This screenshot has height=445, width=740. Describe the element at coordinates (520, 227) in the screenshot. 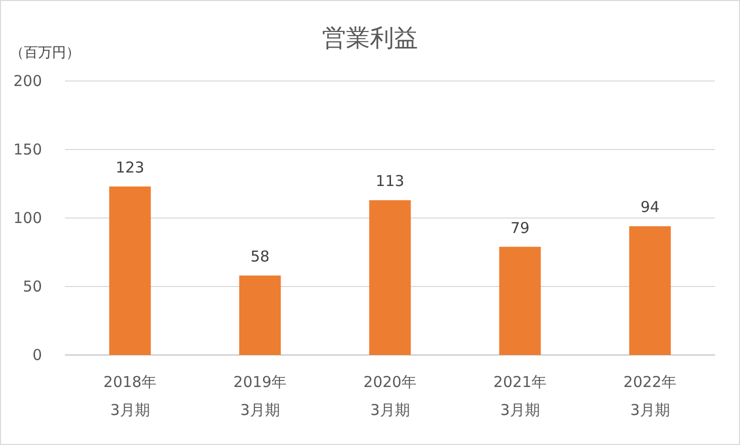

I see `data-label: 79` at that location.